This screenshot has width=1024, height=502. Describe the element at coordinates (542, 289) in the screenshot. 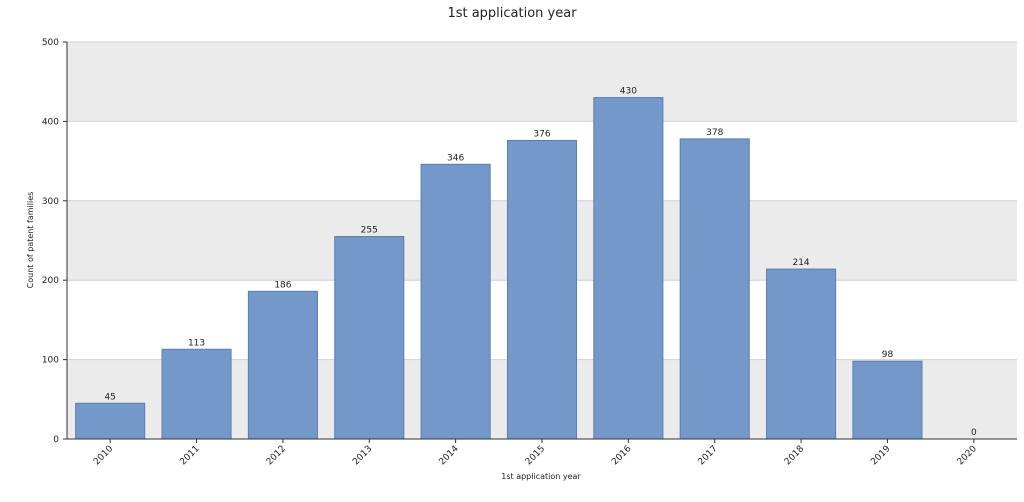

I see `bar-2015` at that location.